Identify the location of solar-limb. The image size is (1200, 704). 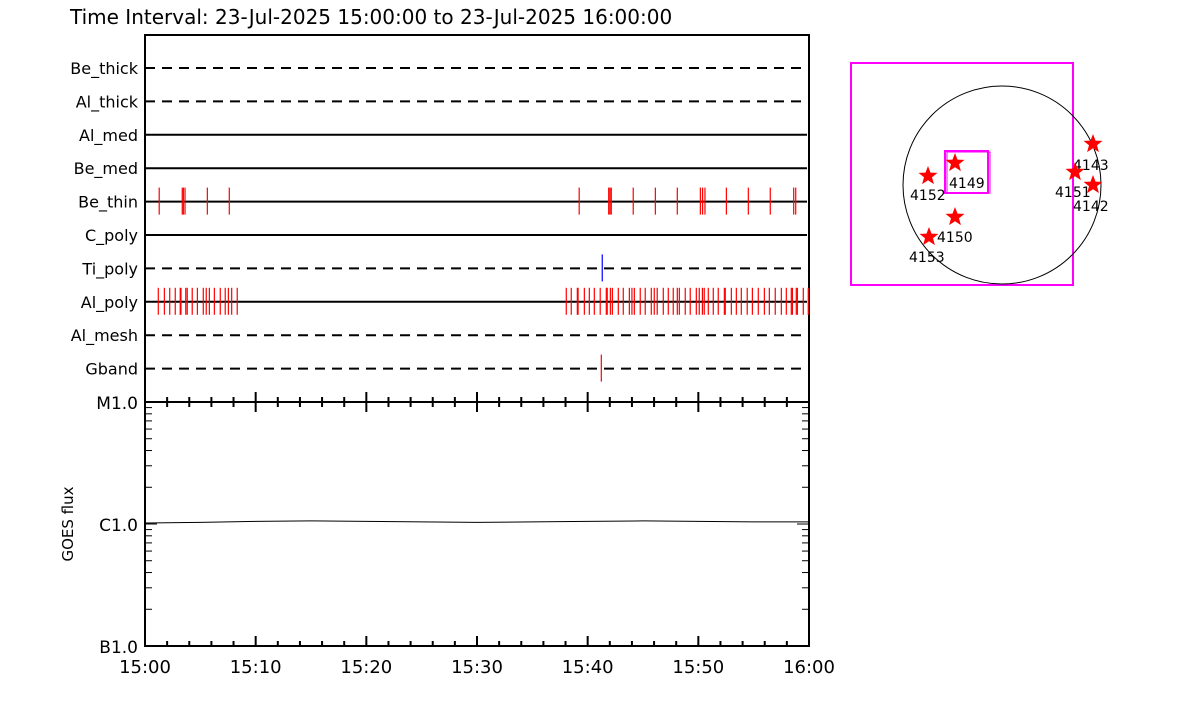
(1002, 185).